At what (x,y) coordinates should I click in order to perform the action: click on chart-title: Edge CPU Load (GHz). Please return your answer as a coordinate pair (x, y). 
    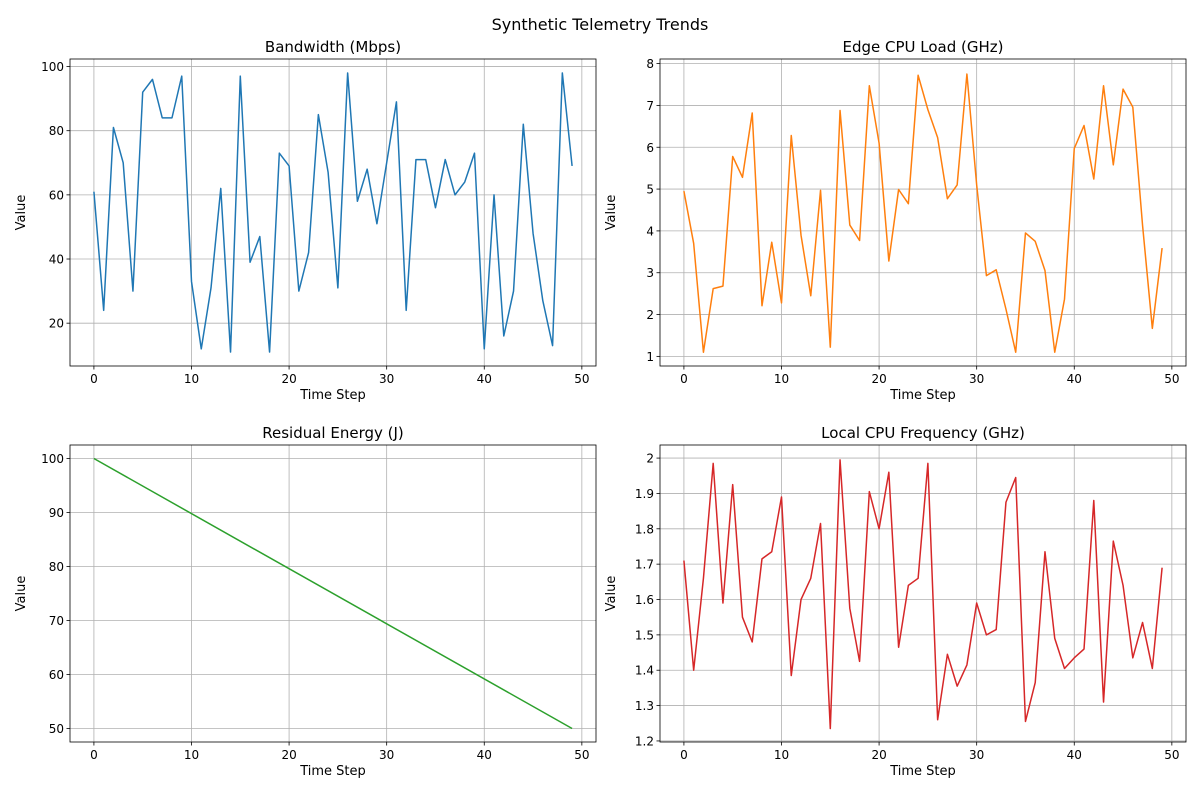
    Looking at the image, I should click on (922, 47).